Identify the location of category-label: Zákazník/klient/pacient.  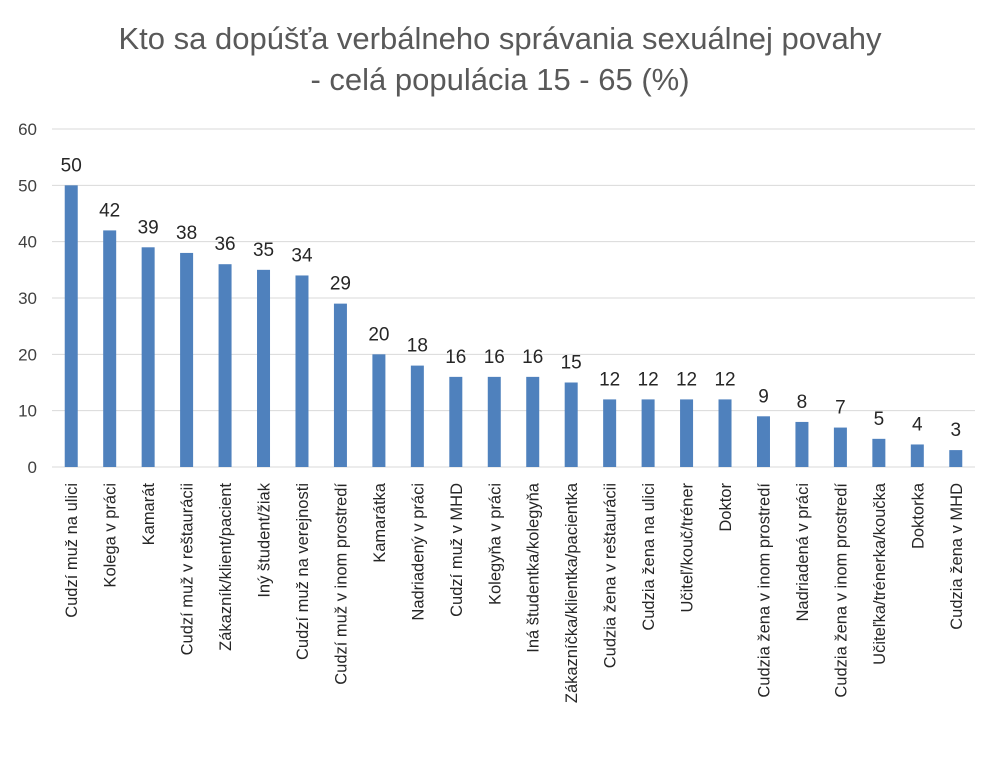
(226, 567).